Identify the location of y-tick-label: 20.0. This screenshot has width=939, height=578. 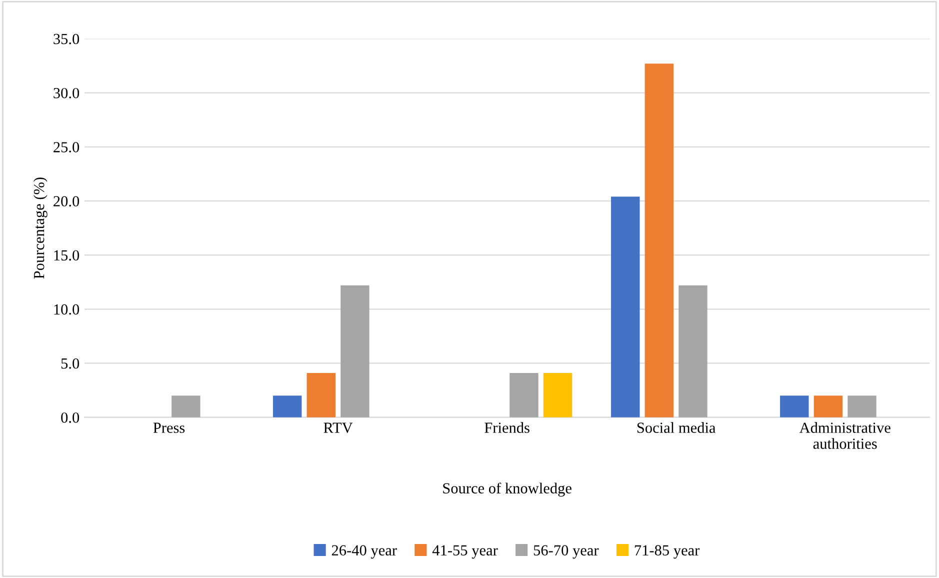
(67, 201).